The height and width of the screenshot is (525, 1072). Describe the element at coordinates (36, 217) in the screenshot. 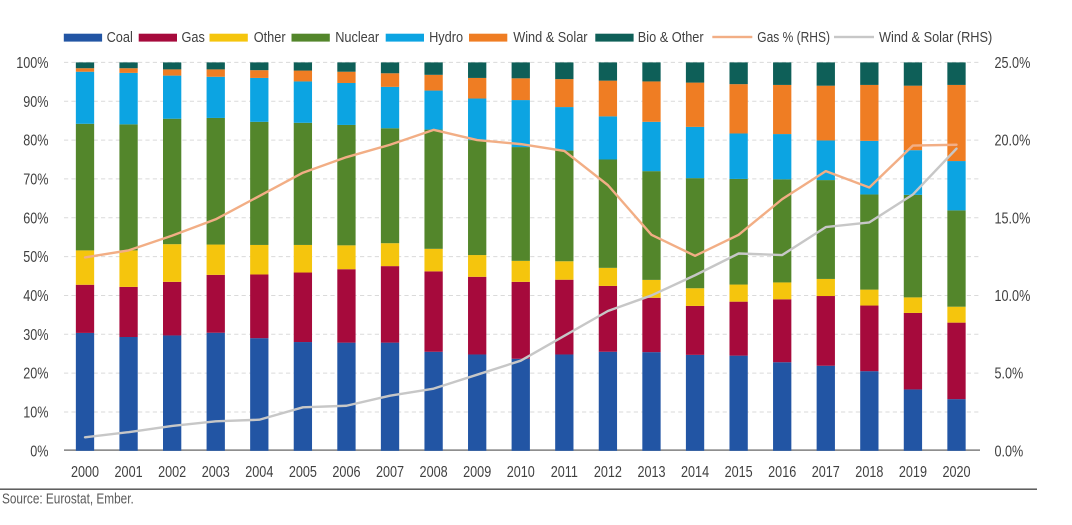

I see `svg-text: 60%` at that location.